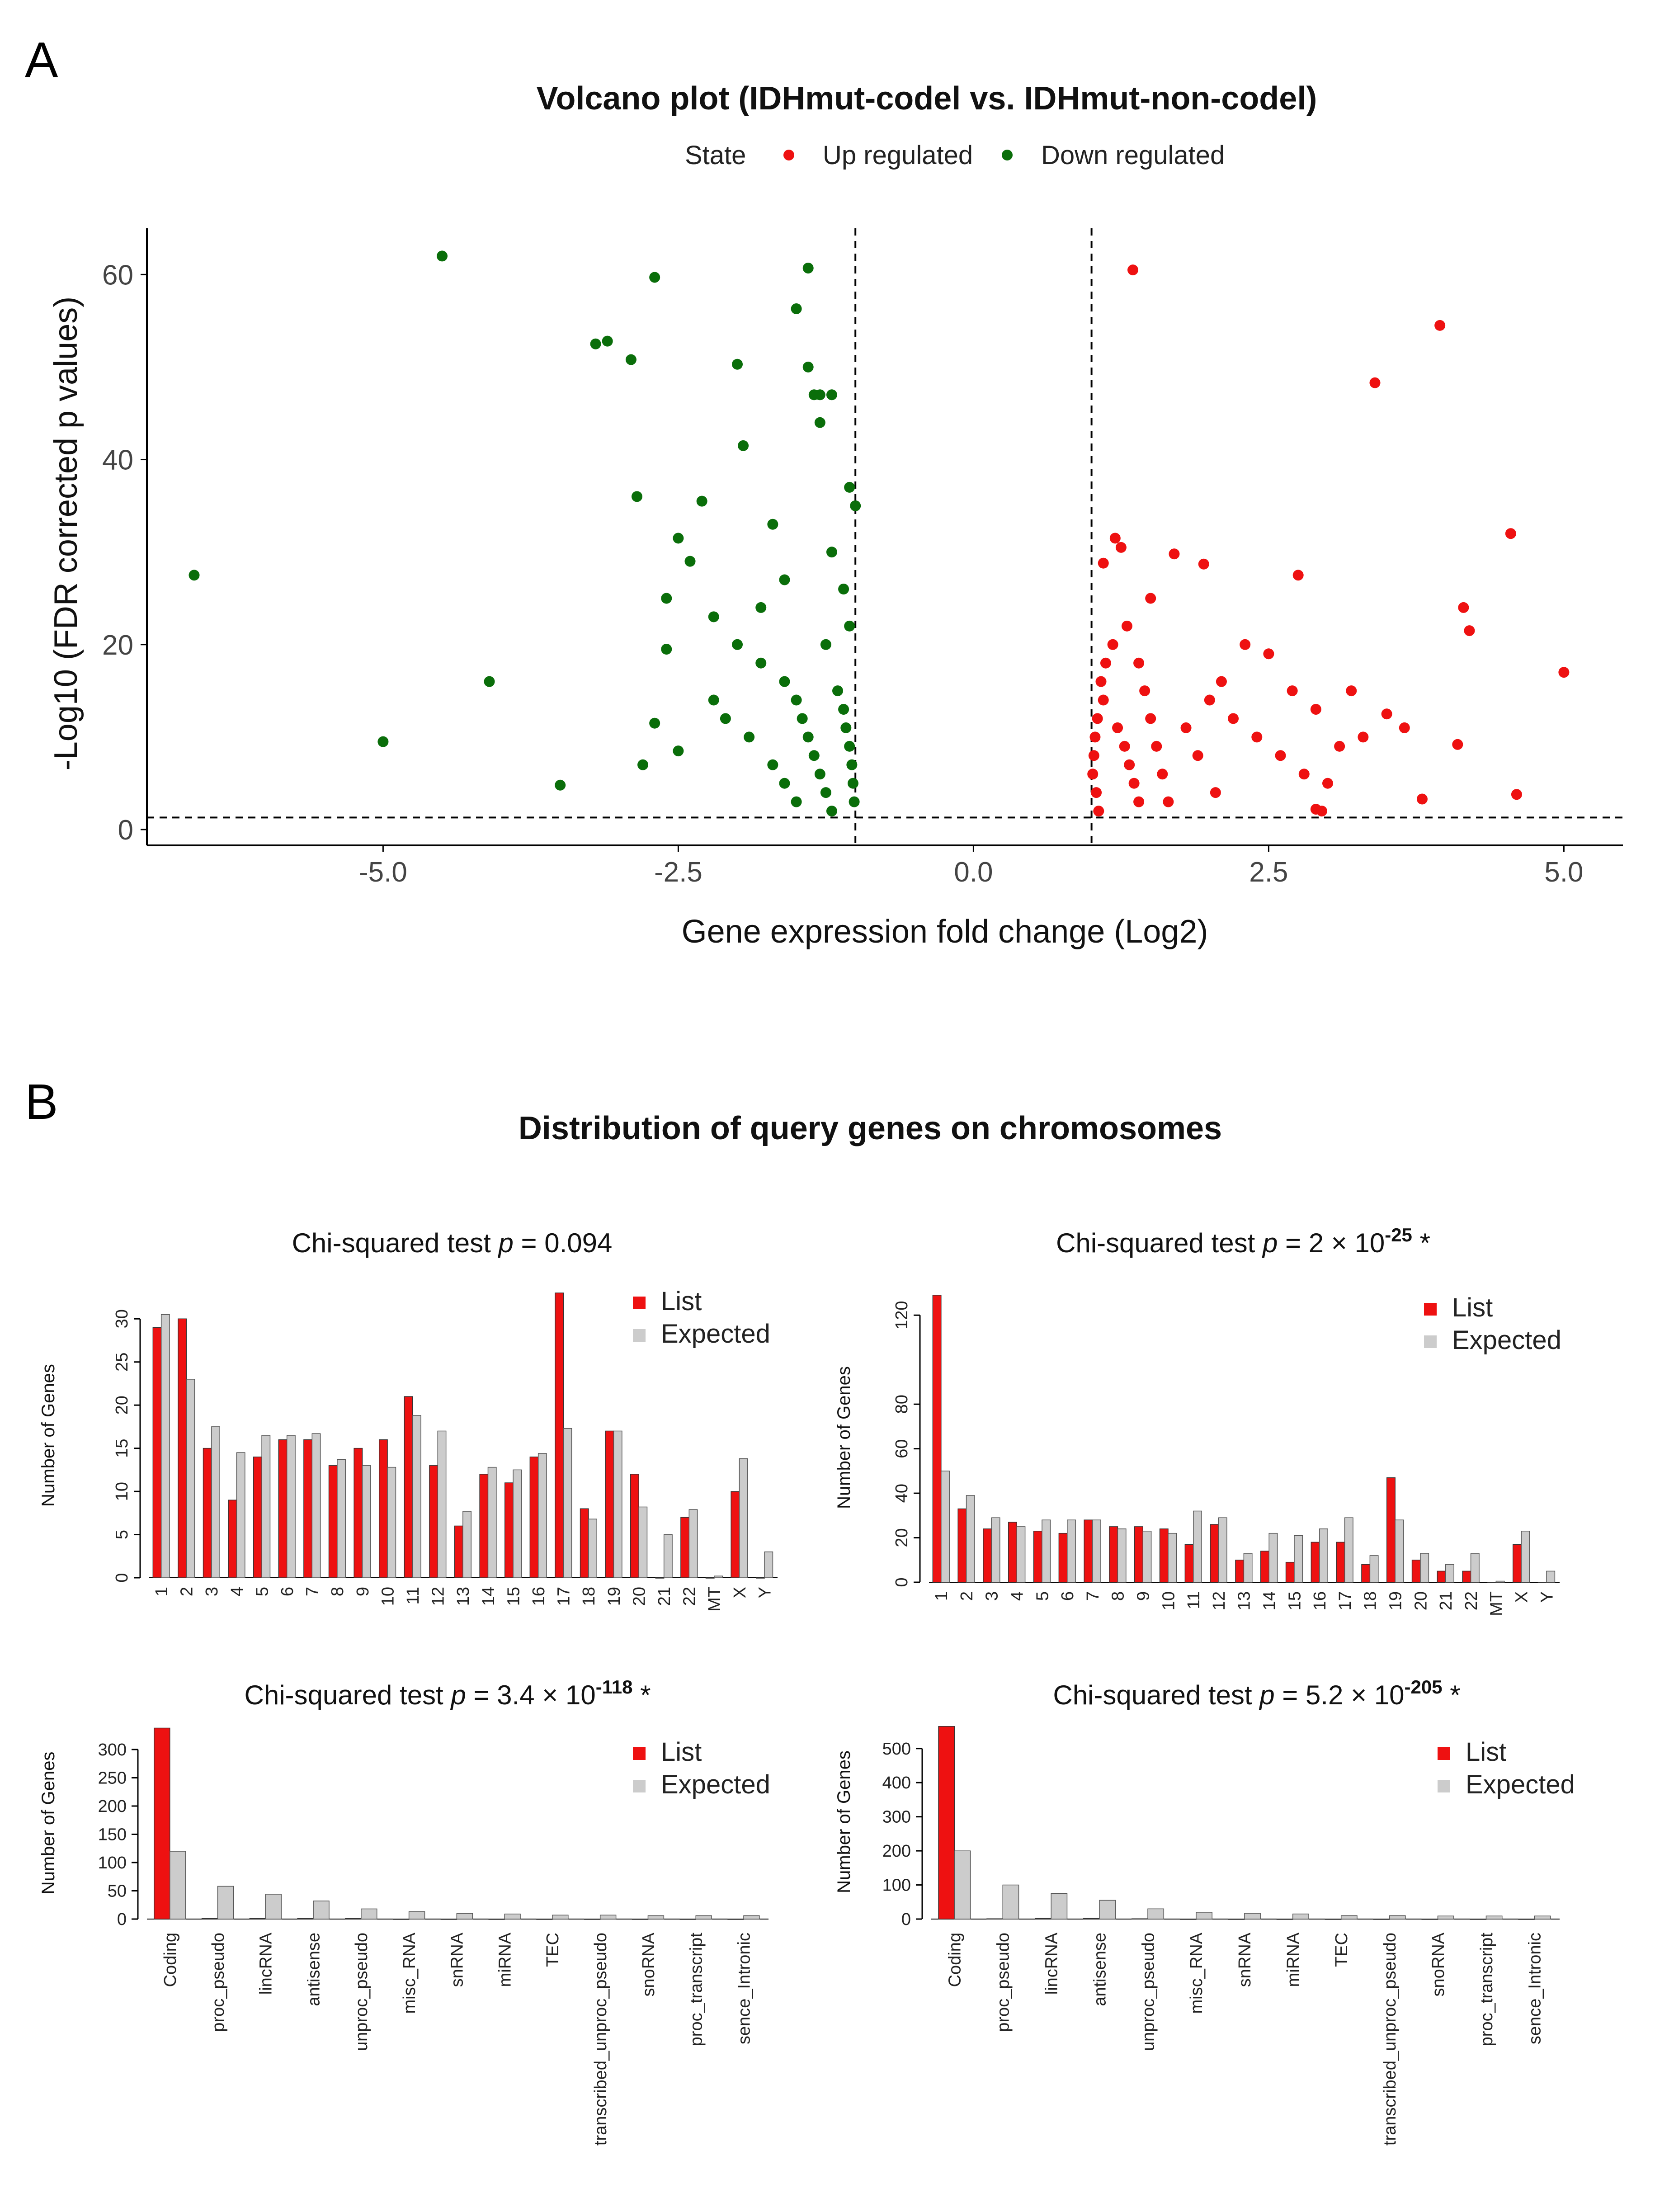  I want to click on bar-category-label: 22, so click(1471, 1600).